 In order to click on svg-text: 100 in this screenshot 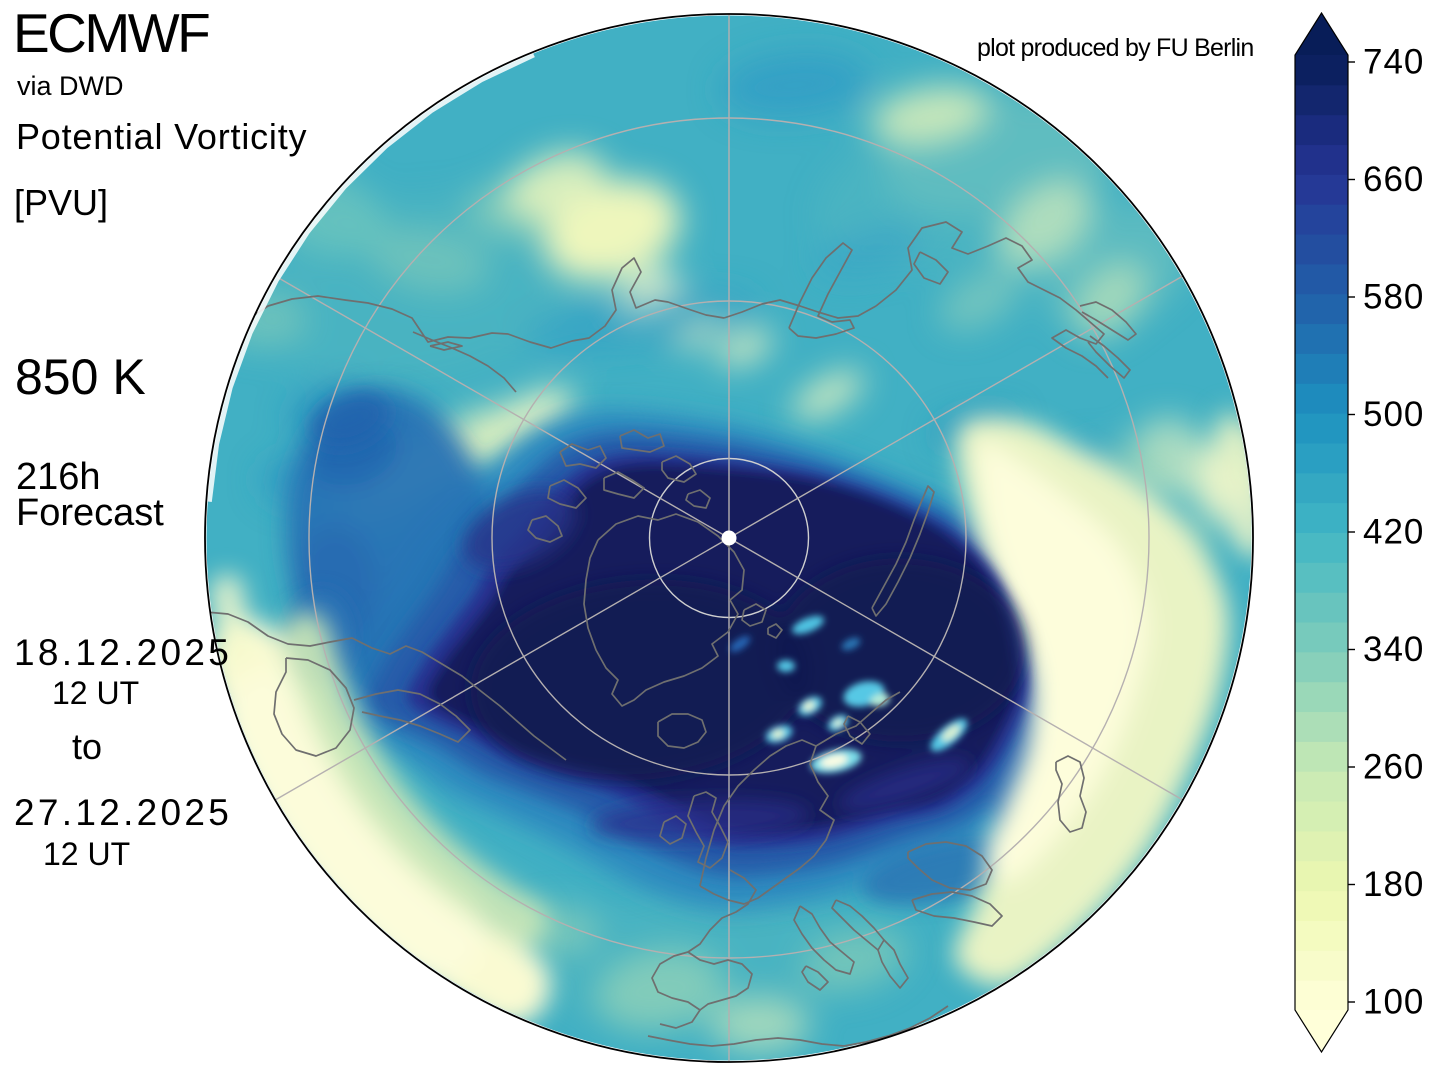, I will do `click(1393, 1002)`.